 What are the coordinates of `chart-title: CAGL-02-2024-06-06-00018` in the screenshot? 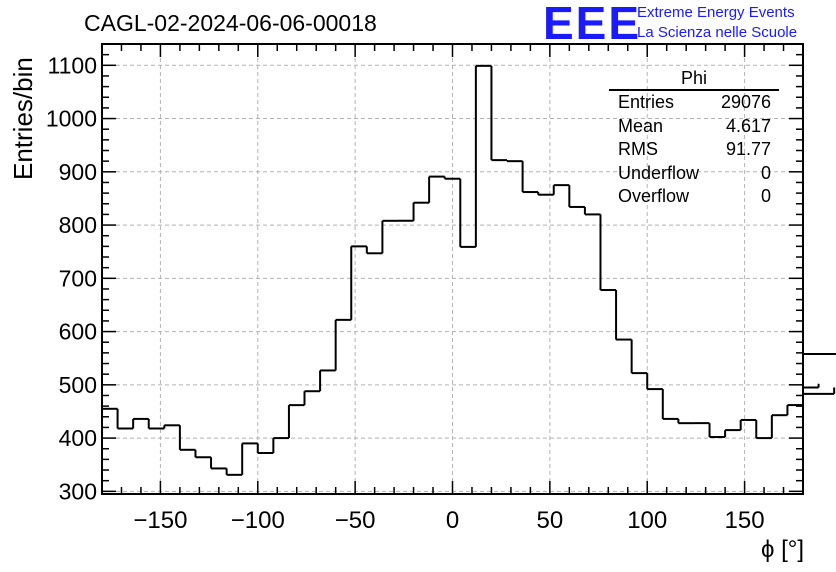 It's located at (230, 23).